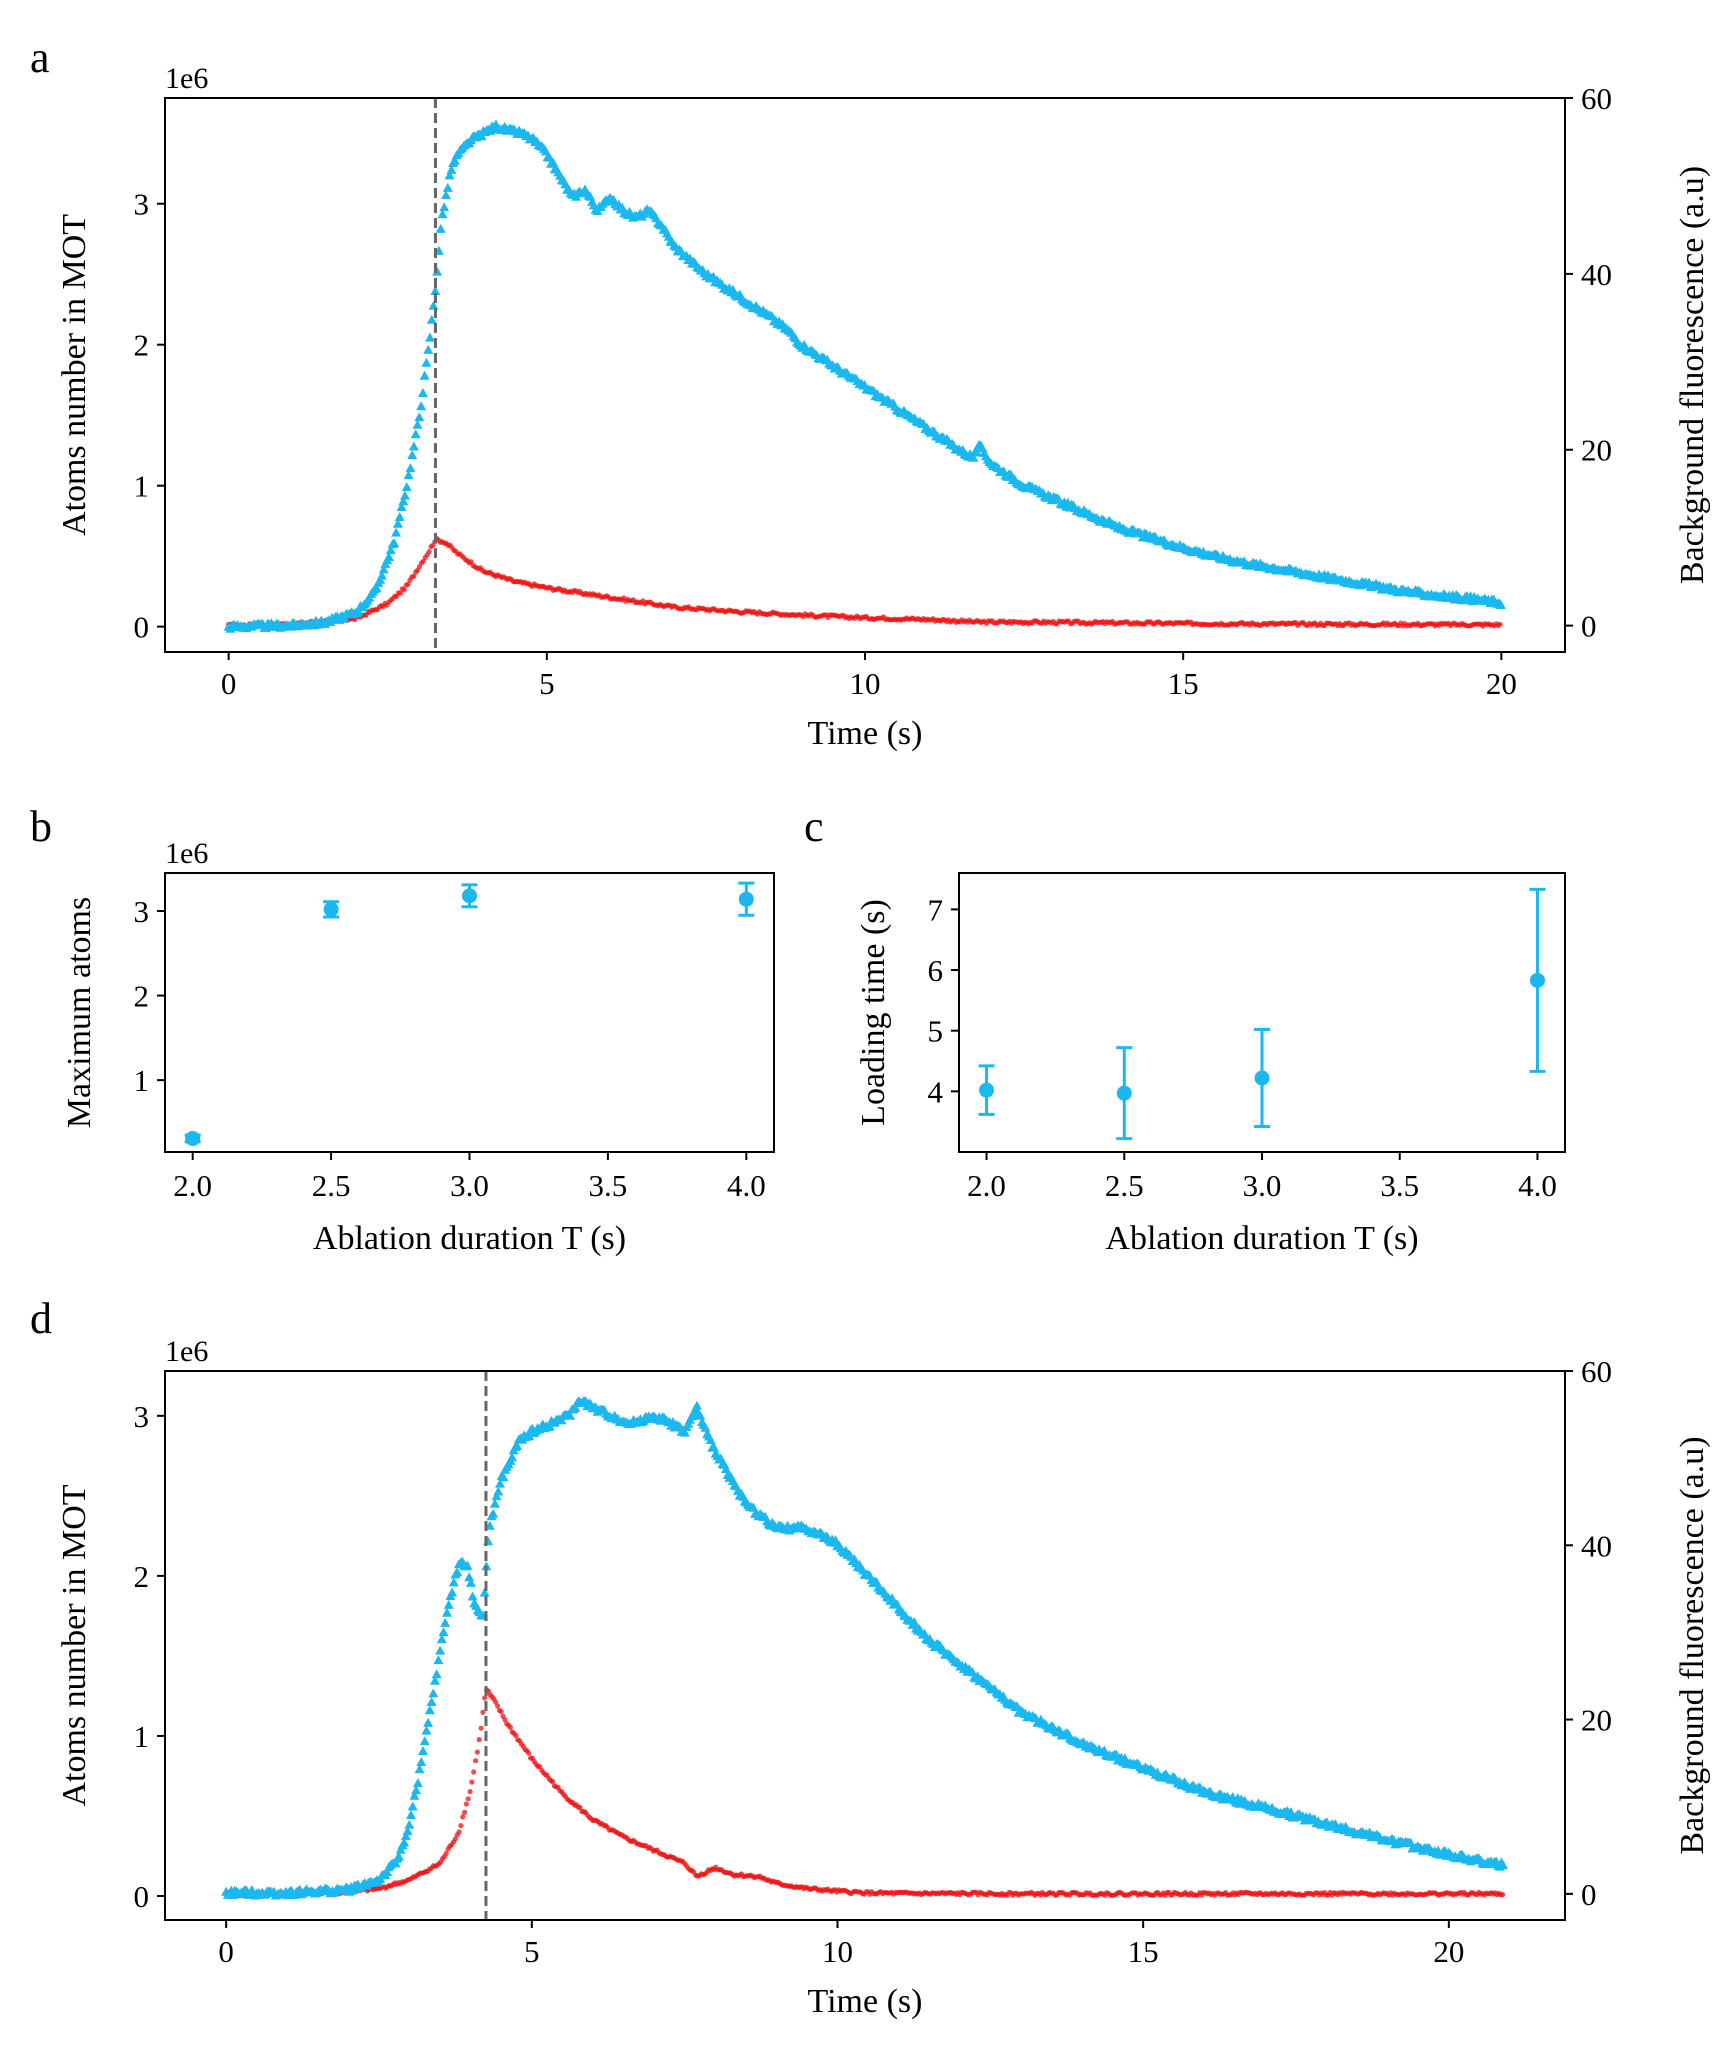 Image resolution: width=1713 pixels, height=2062 pixels. What do you see at coordinates (142, 627) in the screenshot?
I see `y-tick-label: 0` at bounding box center [142, 627].